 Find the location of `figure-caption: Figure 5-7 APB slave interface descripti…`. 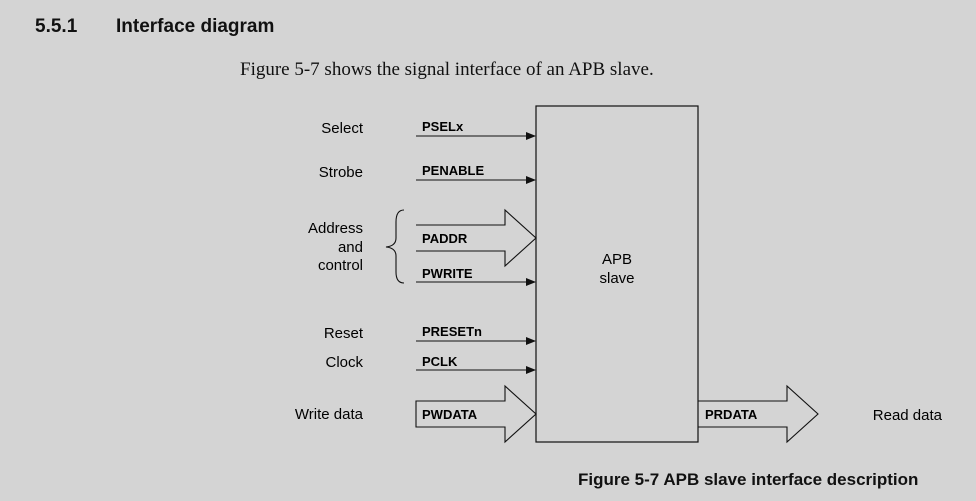

figure-caption: Figure 5-7 APB slave interface descripti… is located at coordinates (748, 479).